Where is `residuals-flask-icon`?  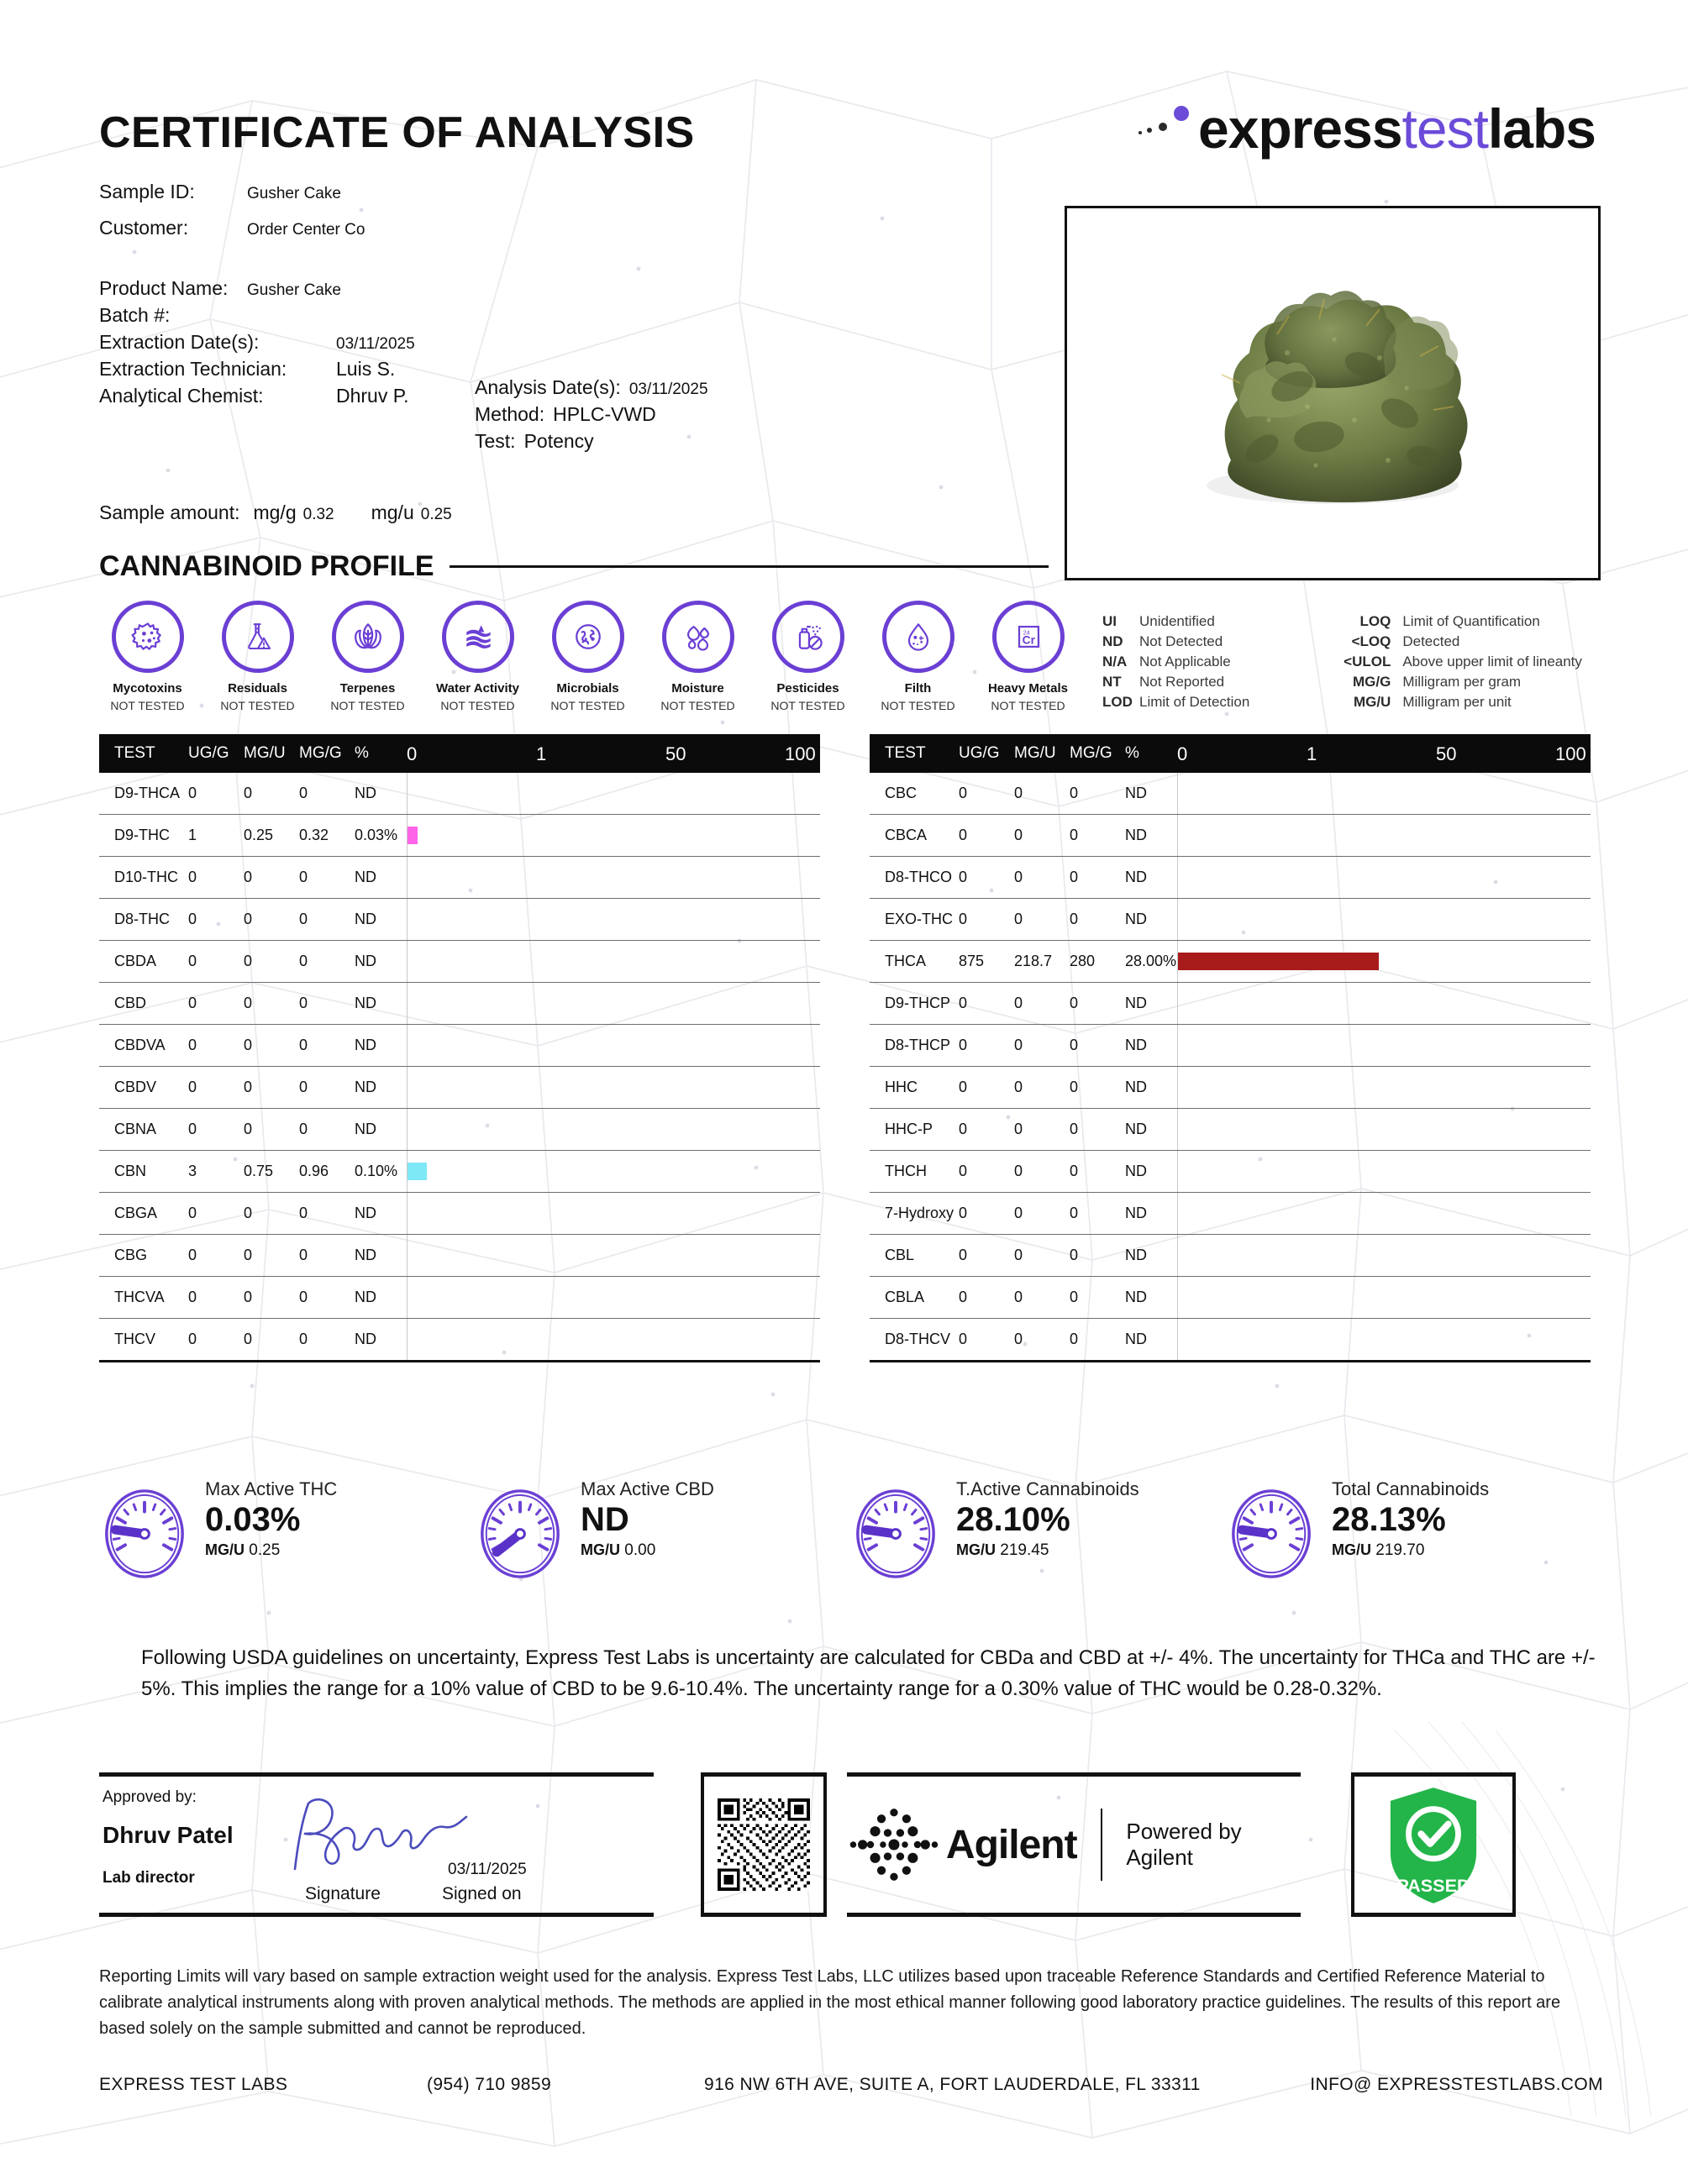 residuals-flask-icon is located at coordinates (257, 637).